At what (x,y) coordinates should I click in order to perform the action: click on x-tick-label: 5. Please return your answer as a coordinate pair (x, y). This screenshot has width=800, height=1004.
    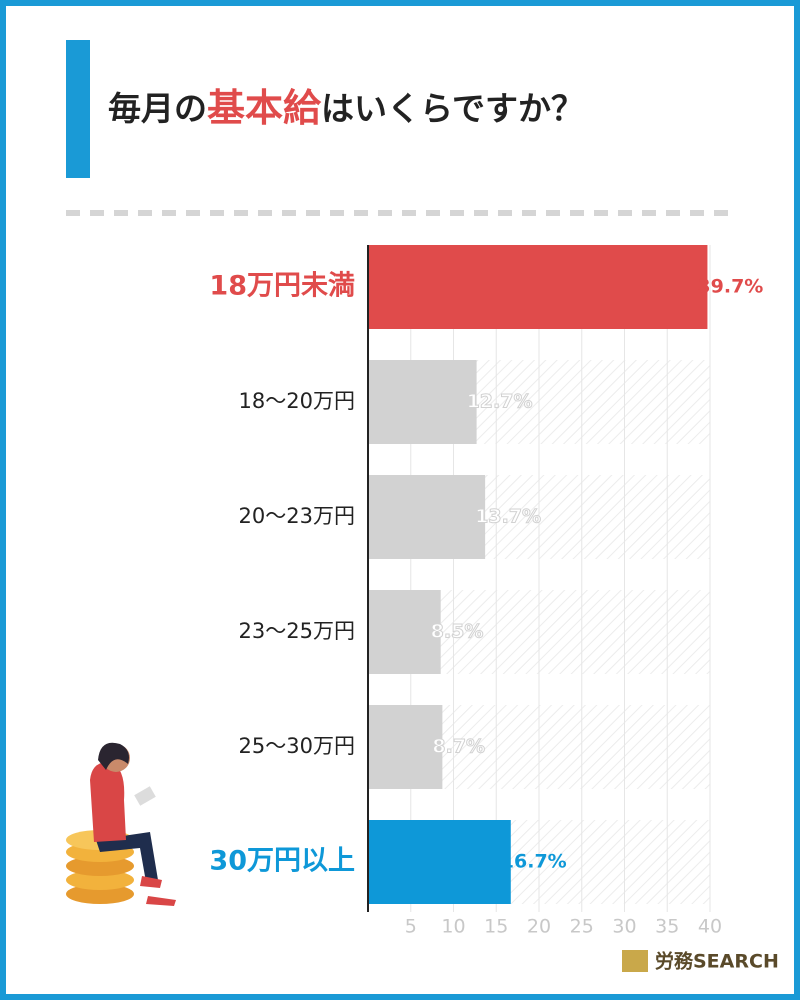
    Looking at the image, I should click on (411, 927).